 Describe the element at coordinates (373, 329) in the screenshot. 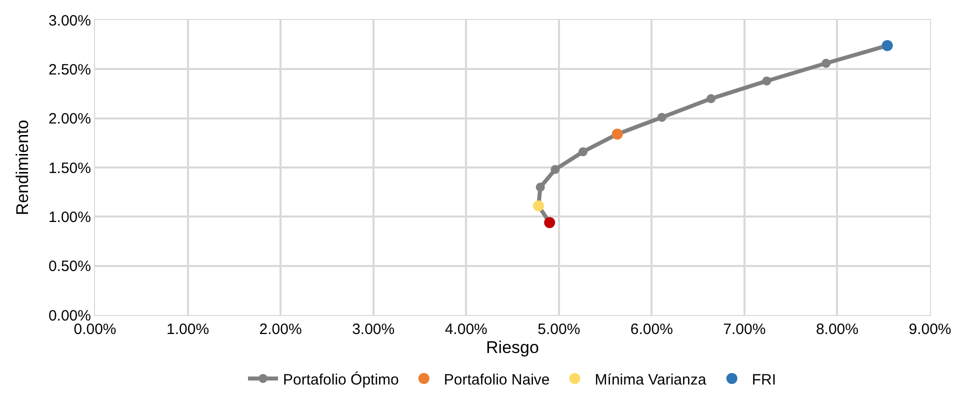

I see `x-tick-label: 3.00%` at that location.